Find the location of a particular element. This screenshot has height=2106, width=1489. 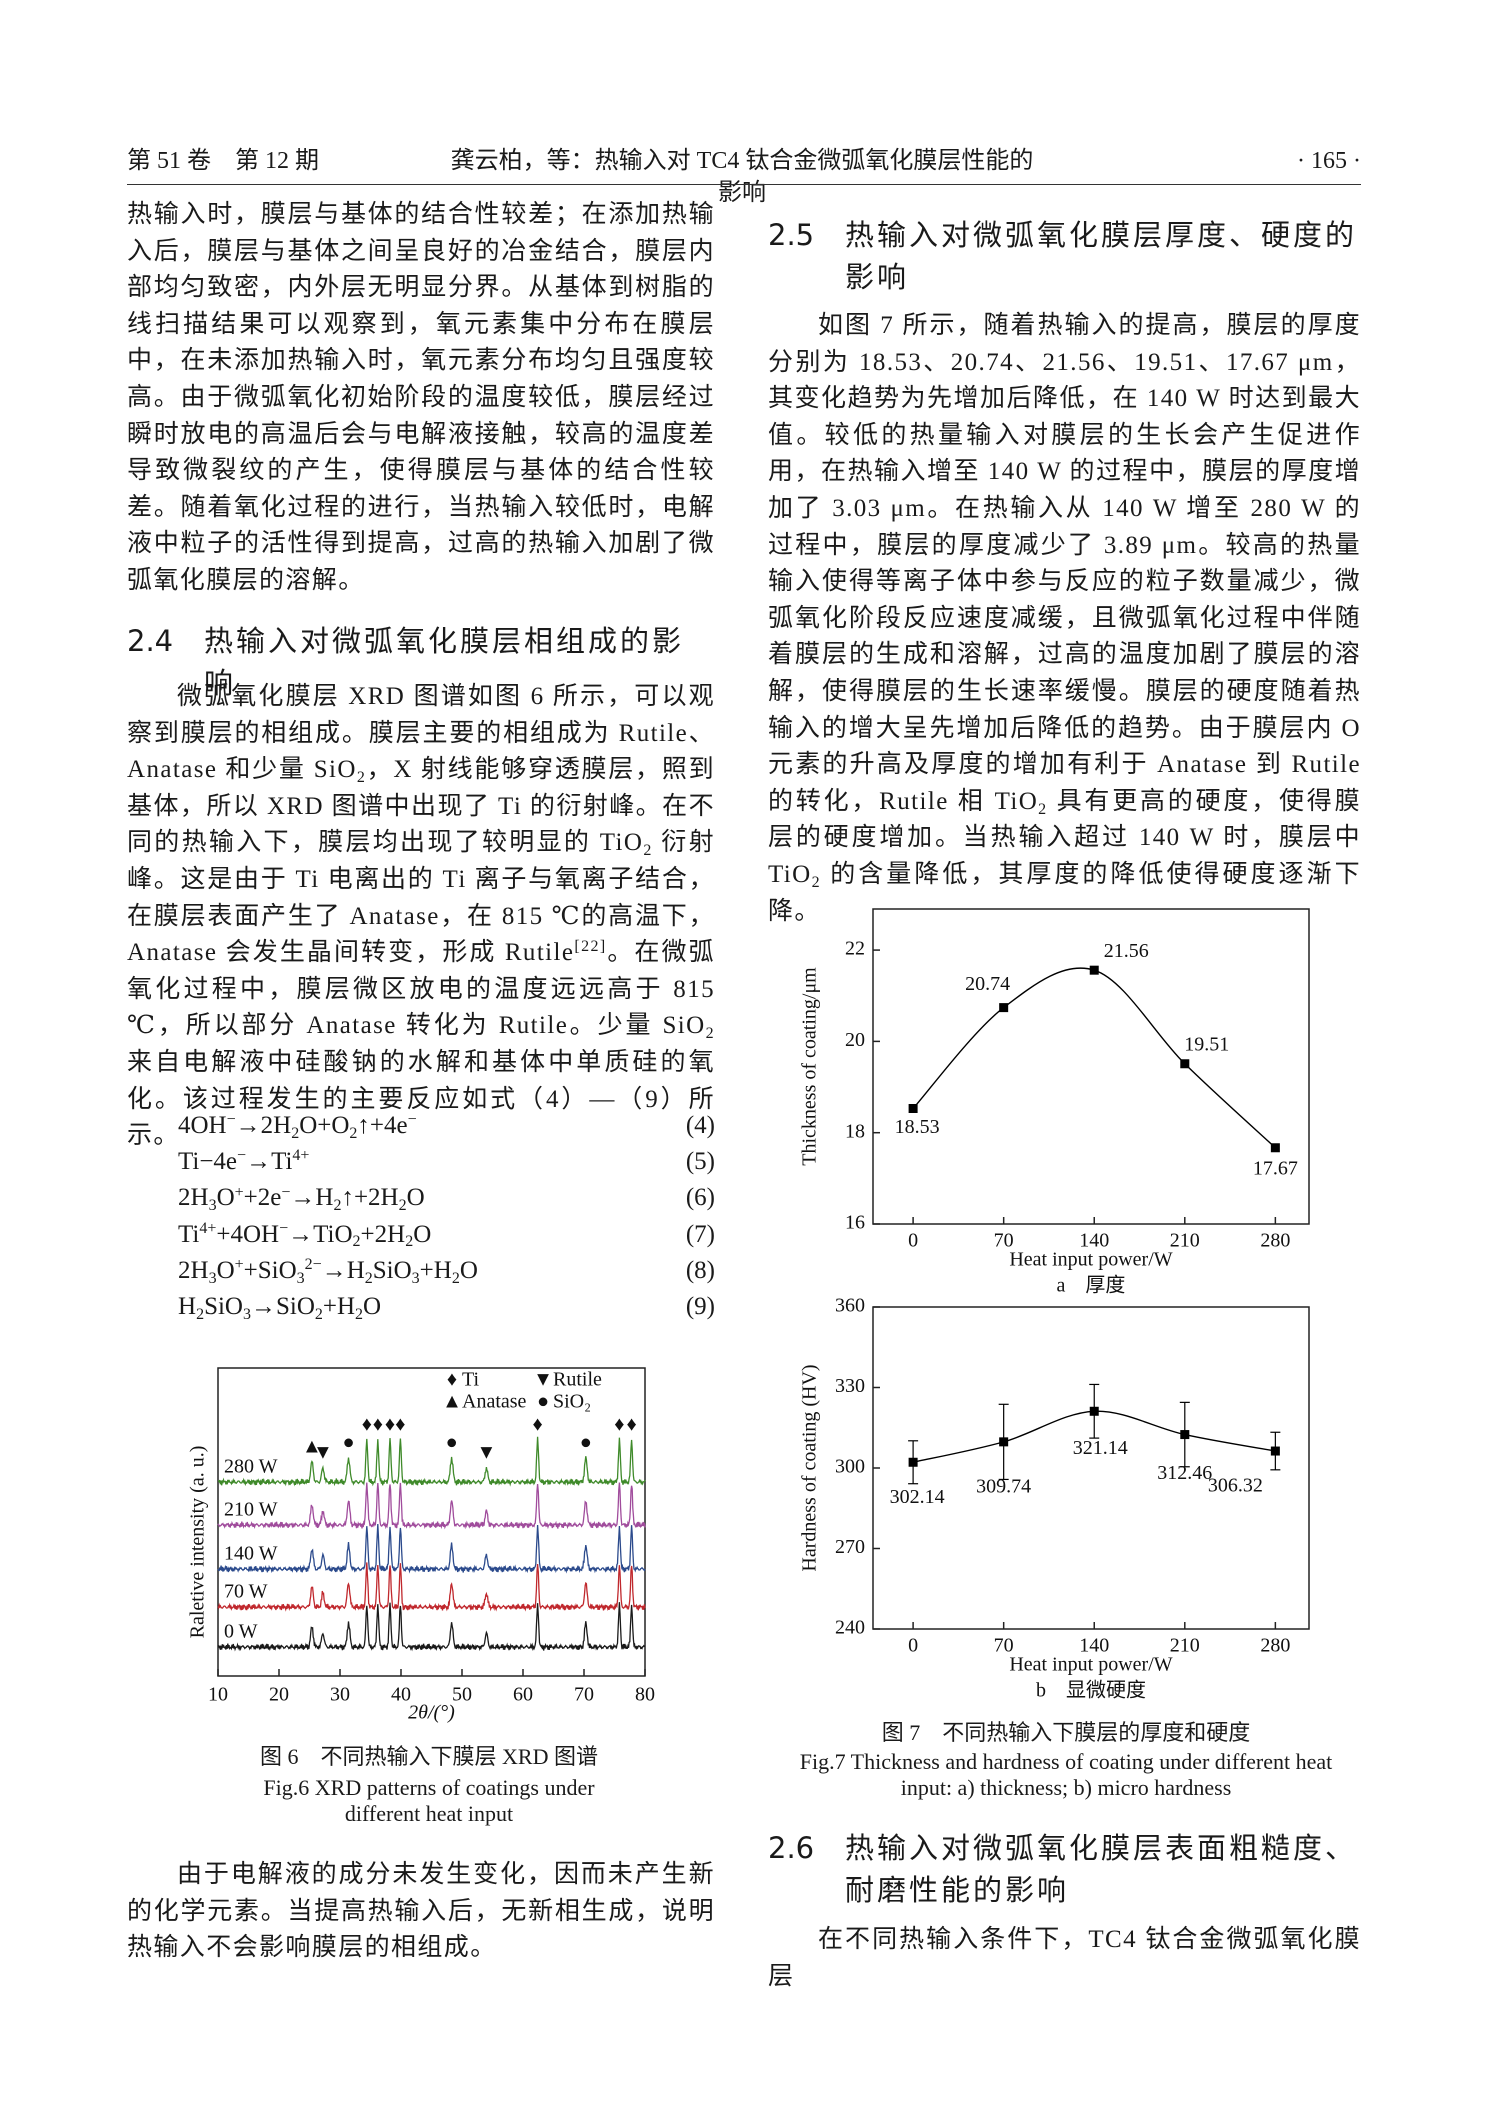

y-tick-label: 18 is located at coordinates (855, 1131).